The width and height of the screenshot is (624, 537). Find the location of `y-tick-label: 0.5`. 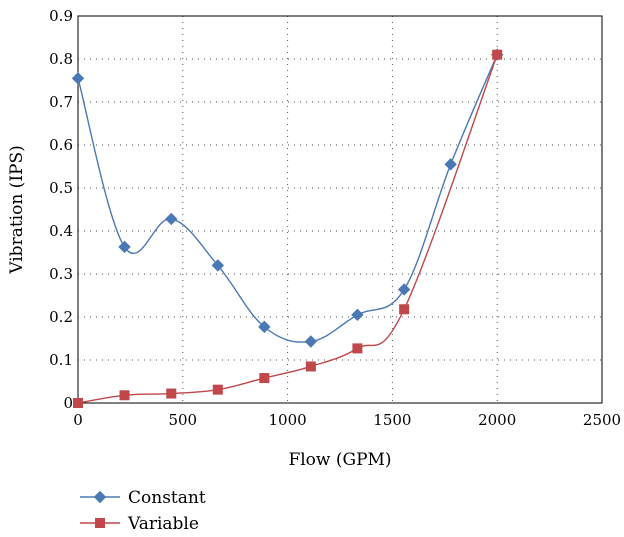

y-tick-label: 0.5 is located at coordinates (61, 188).